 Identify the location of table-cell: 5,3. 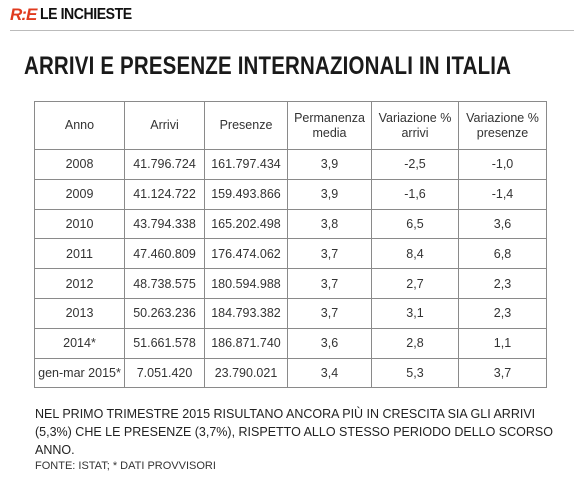
(415, 373).